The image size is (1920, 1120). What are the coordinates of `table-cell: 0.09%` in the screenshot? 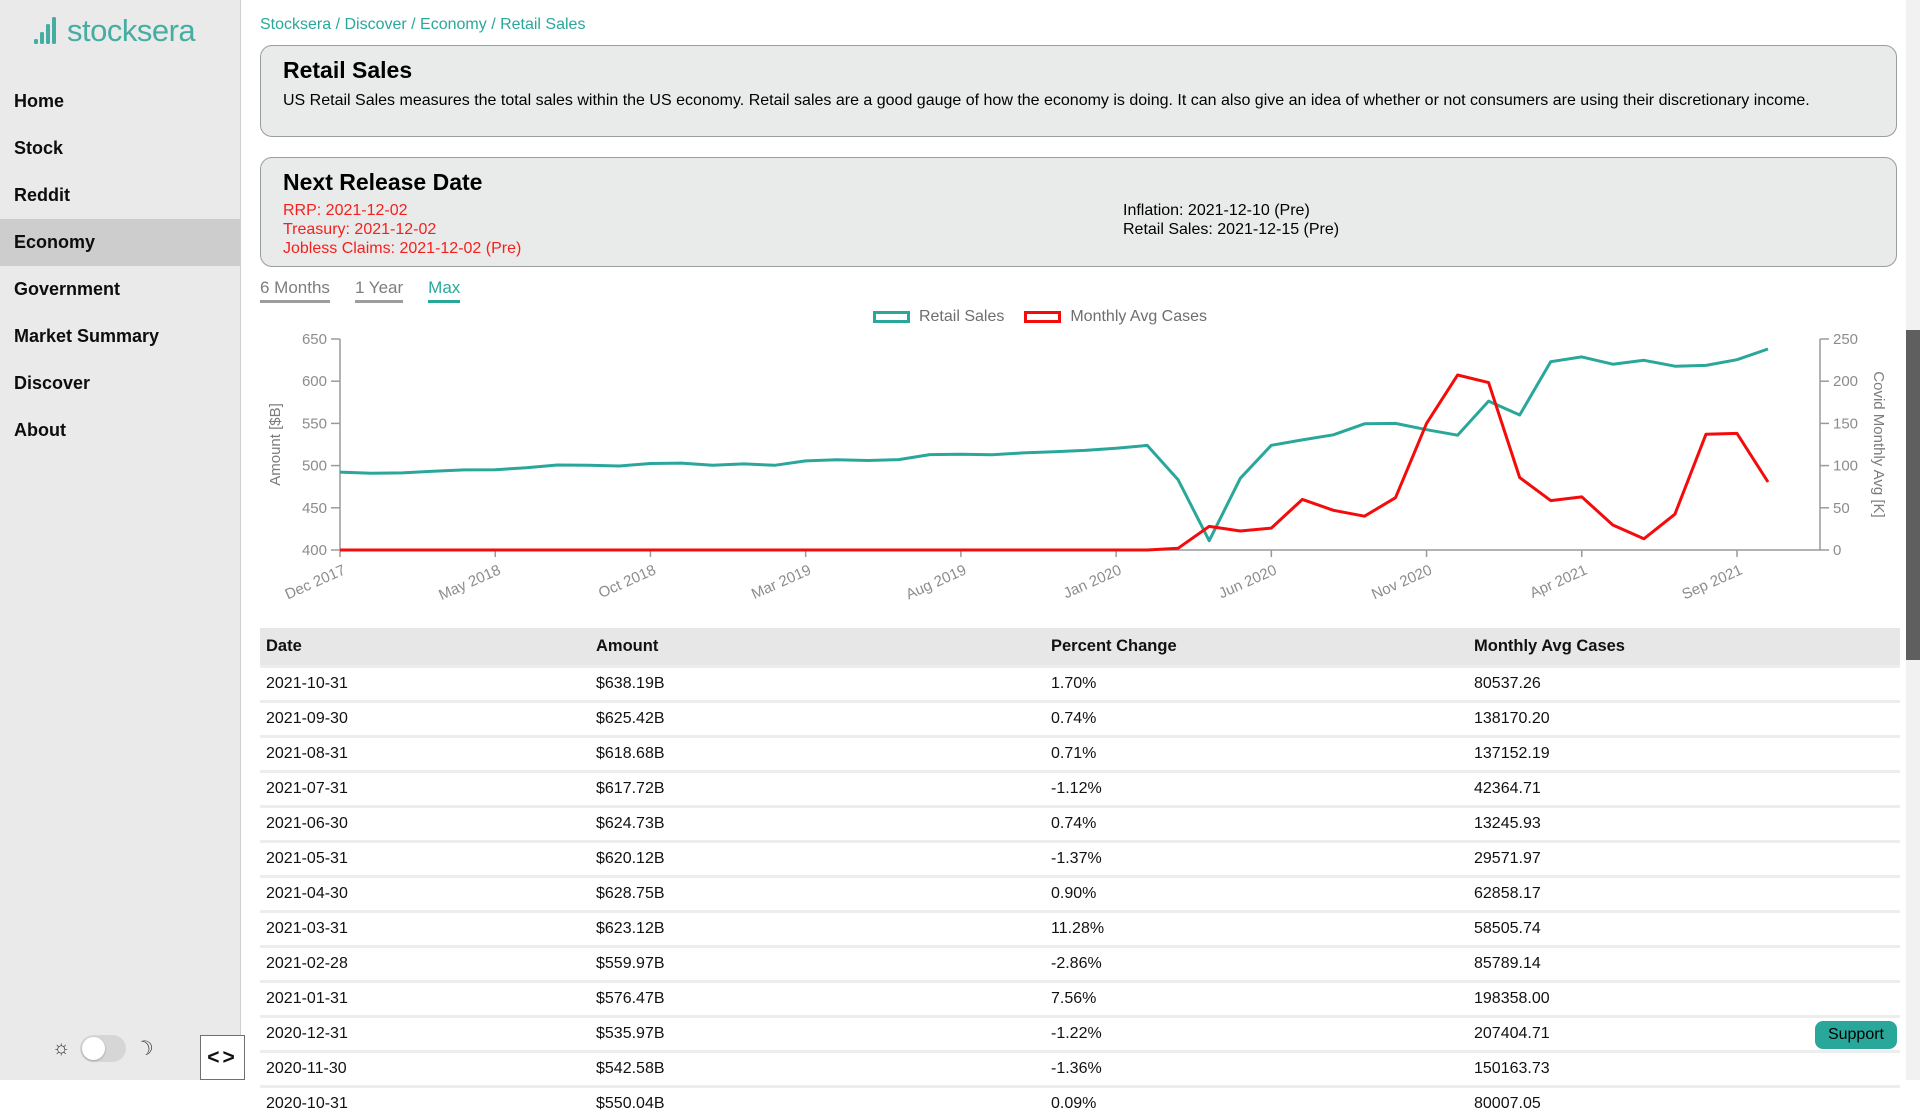 It's located at (1256, 1103).